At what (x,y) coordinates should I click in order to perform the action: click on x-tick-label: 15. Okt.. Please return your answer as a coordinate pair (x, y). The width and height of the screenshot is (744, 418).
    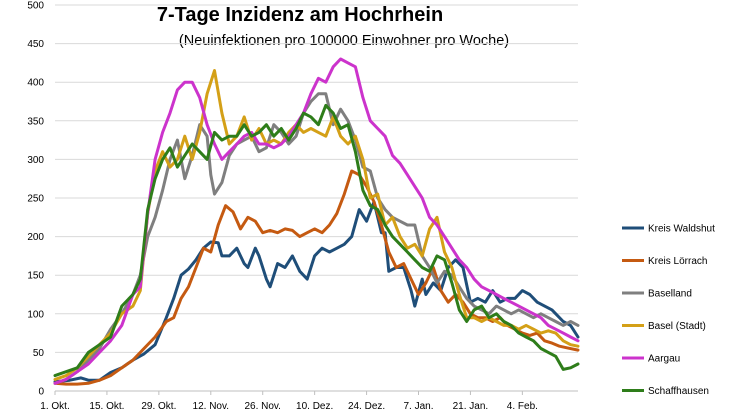
    Looking at the image, I should click on (106, 406).